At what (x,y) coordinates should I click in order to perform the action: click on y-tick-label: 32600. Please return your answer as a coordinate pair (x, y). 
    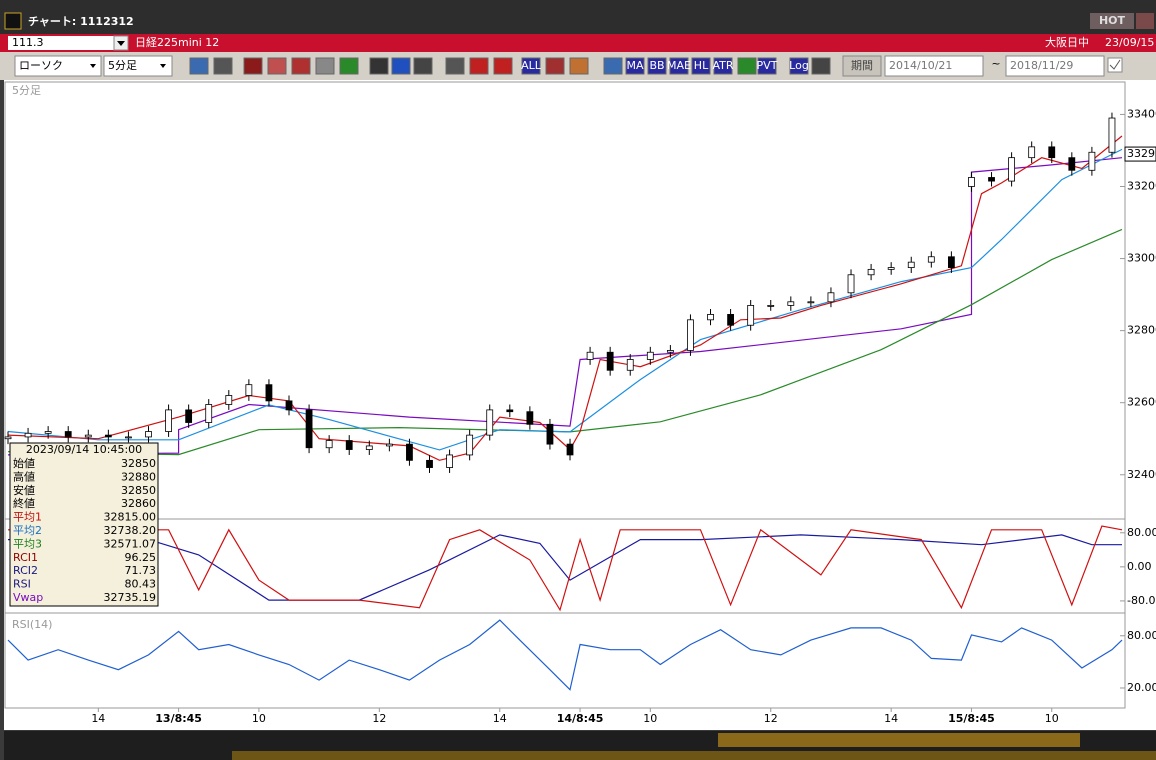
    Looking at the image, I should click on (1141, 402).